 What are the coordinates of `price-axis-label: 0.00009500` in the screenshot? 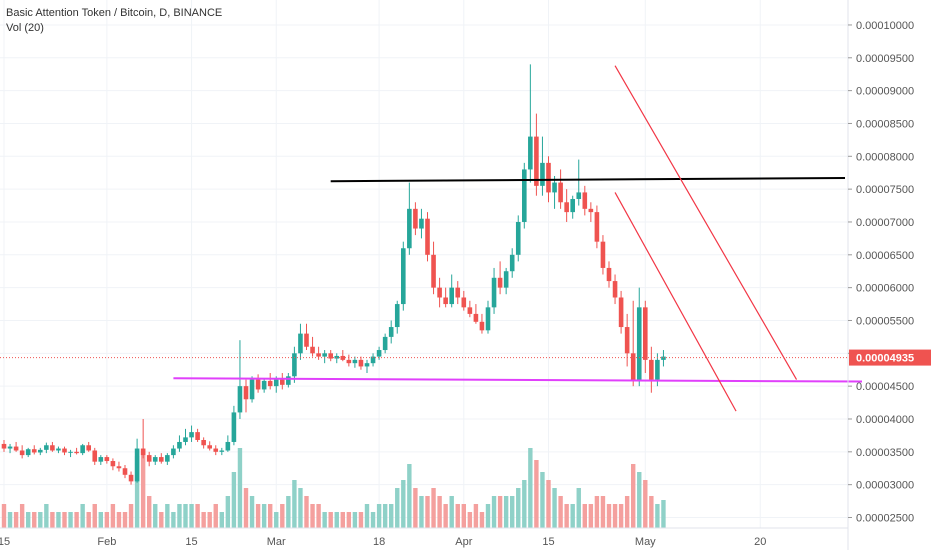 It's located at (885, 59).